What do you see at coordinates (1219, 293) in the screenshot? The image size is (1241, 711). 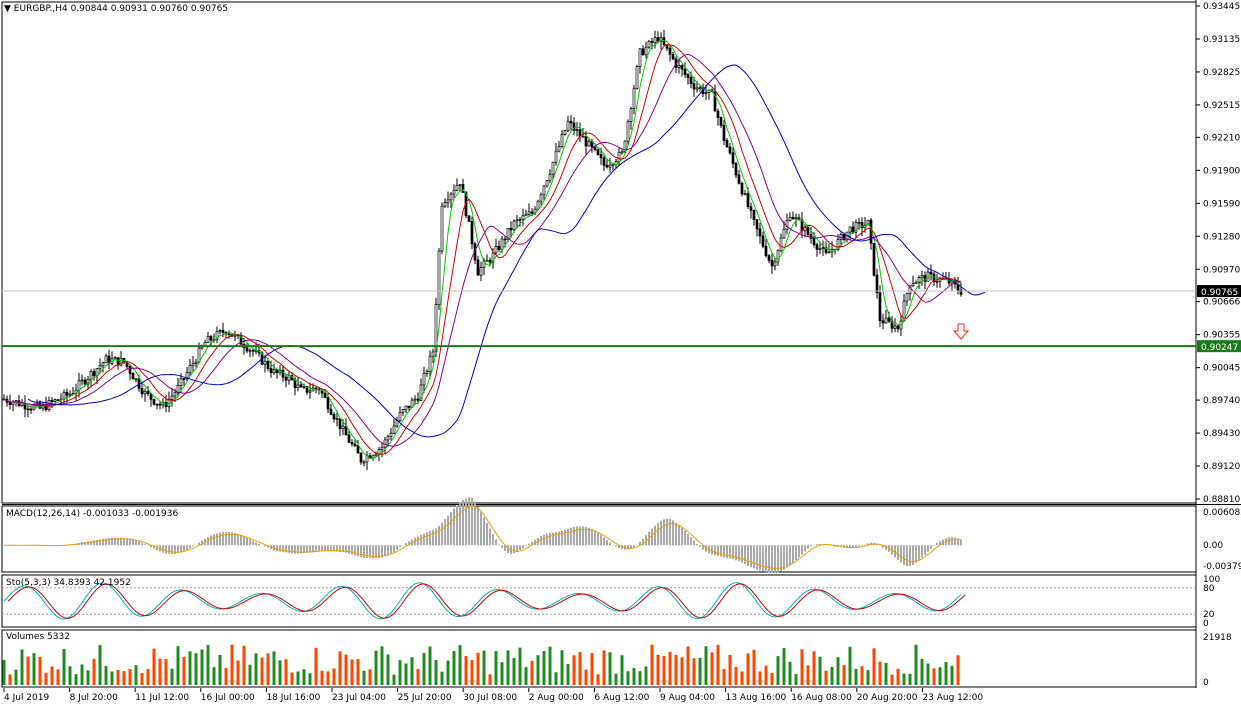 I see `current-price-label: 0.90765` at bounding box center [1219, 293].